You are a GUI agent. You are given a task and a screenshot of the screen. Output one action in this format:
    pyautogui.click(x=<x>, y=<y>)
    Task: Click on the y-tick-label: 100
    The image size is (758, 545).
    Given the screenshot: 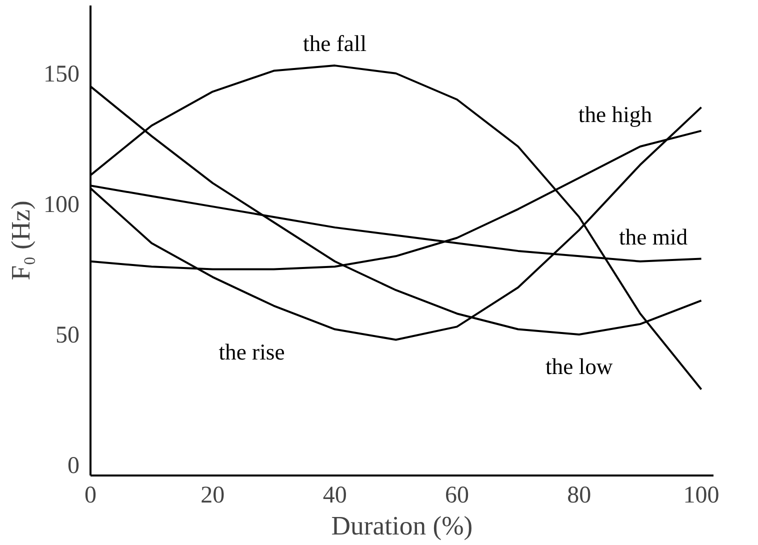 What is the action you would take?
    pyautogui.click(x=62, y=205)
    